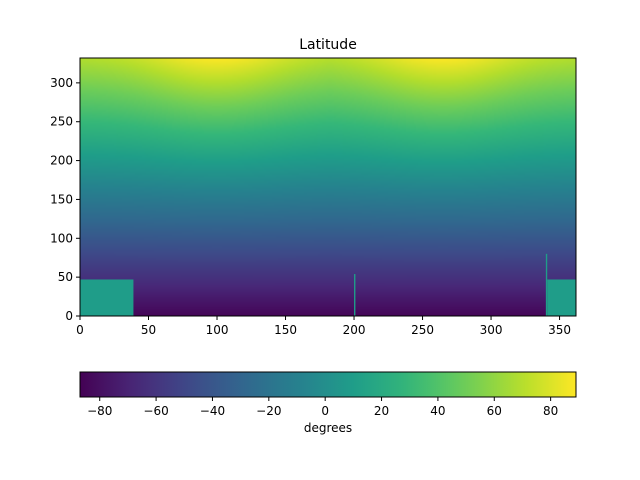  Describe the element at coordinates (80, 330) in the screenshot. I see `x-tick-label: 0` at that location.